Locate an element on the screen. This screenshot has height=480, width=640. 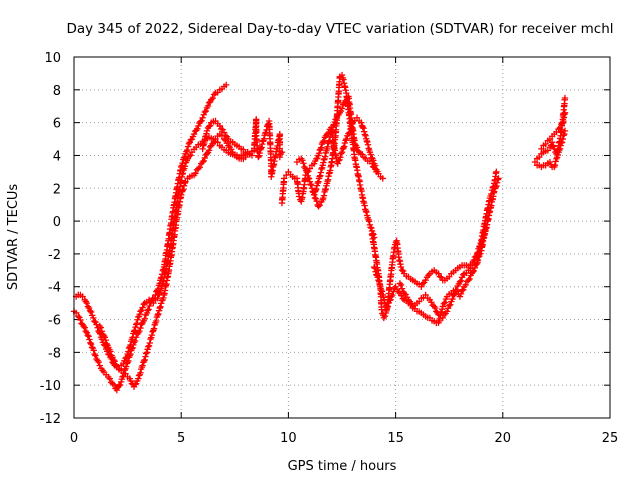
series-track-j is located at coordinates (442, 273).